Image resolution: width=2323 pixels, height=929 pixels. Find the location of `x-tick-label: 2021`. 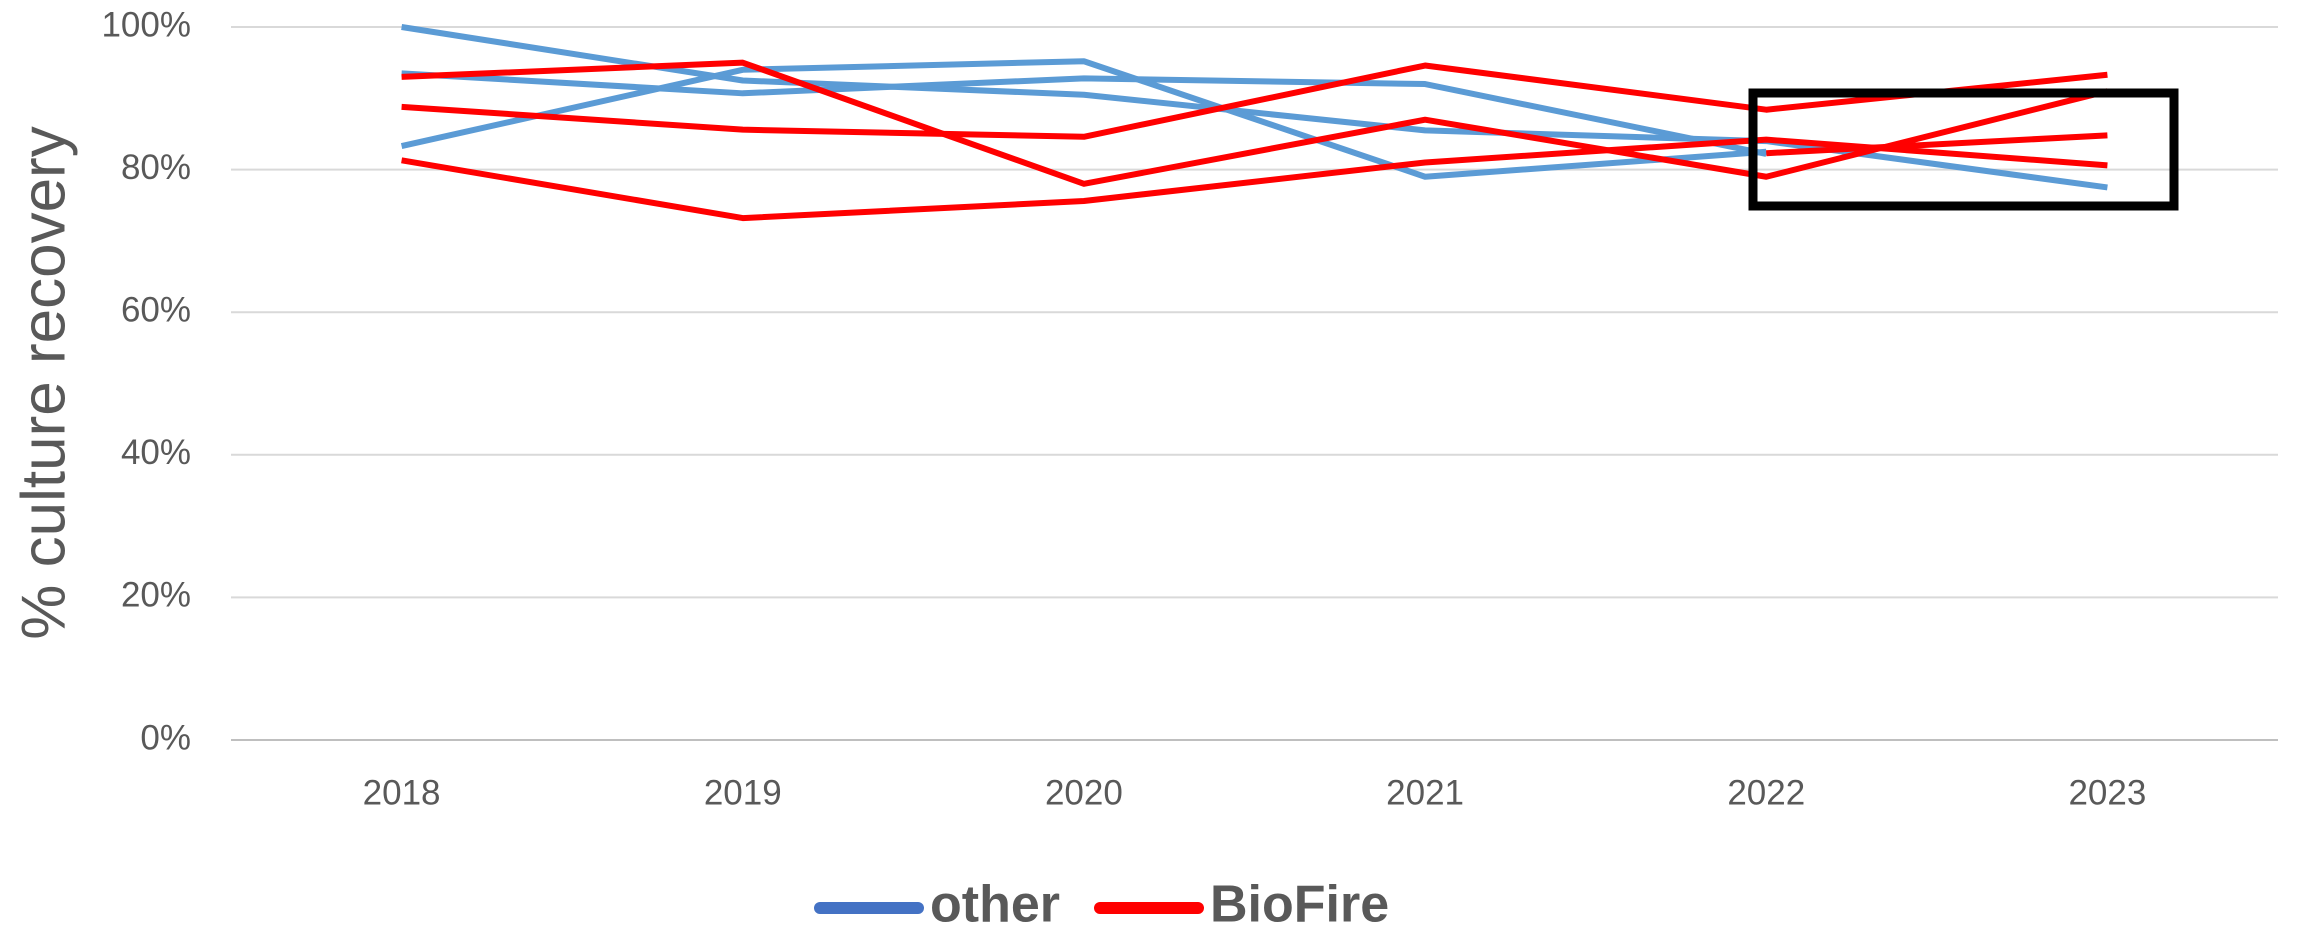

x-tick-label: 2021 is located at coordinates (1425, 792).